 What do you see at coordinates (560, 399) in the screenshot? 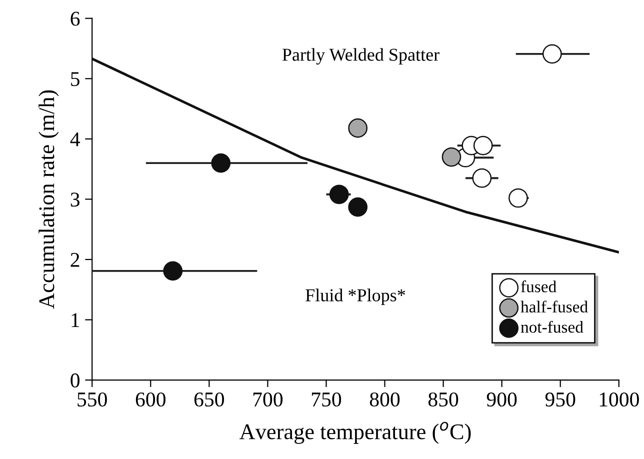
I see `x-tick-label: 950` at bounding box center [560, 399].